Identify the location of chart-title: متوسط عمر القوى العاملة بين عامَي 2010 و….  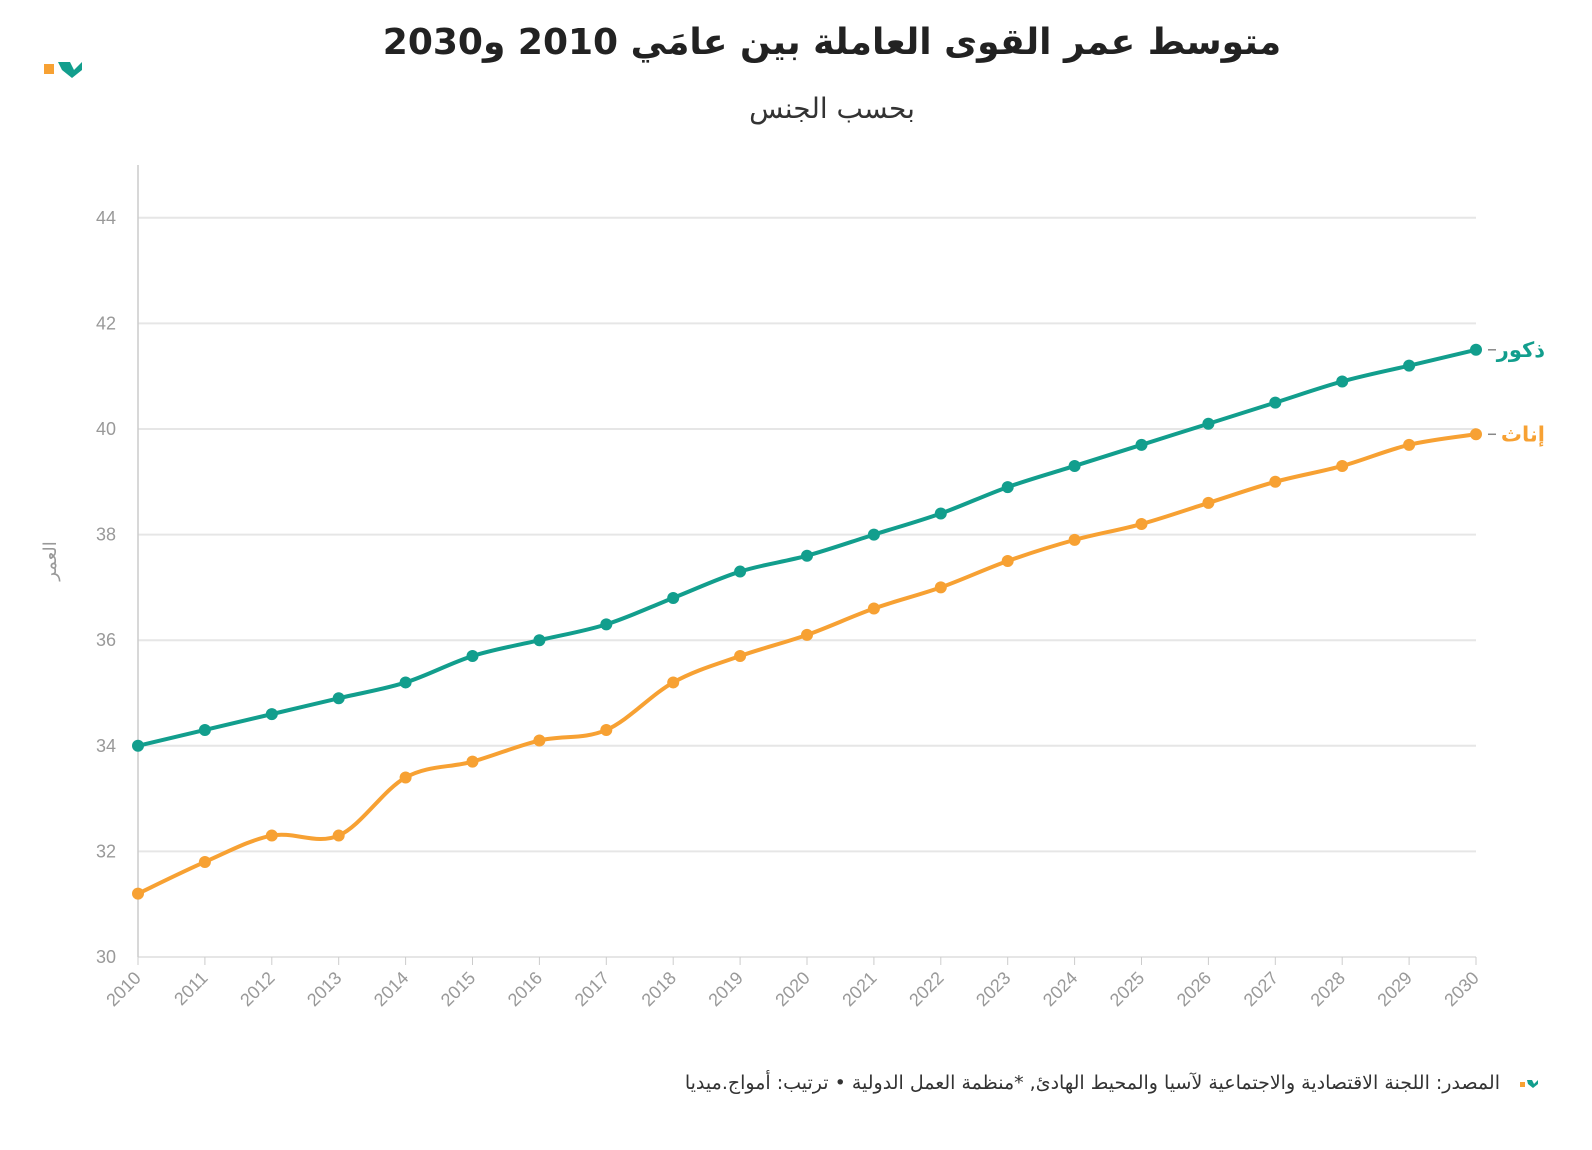
(832, 42).